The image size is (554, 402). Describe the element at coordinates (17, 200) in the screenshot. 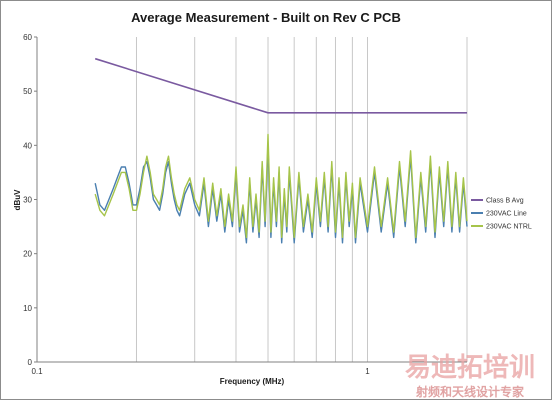

I see `y-axis-label: dBuV` at that location.